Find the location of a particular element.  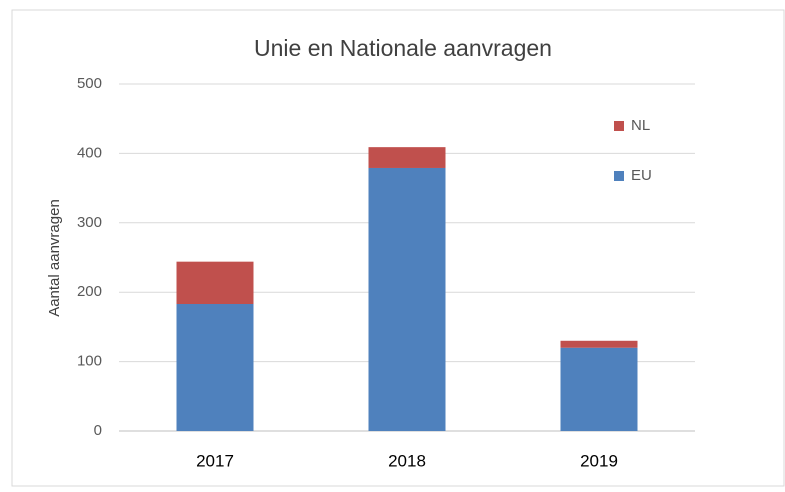

y-tick-label: 200 is located at coordinates (89, 291).